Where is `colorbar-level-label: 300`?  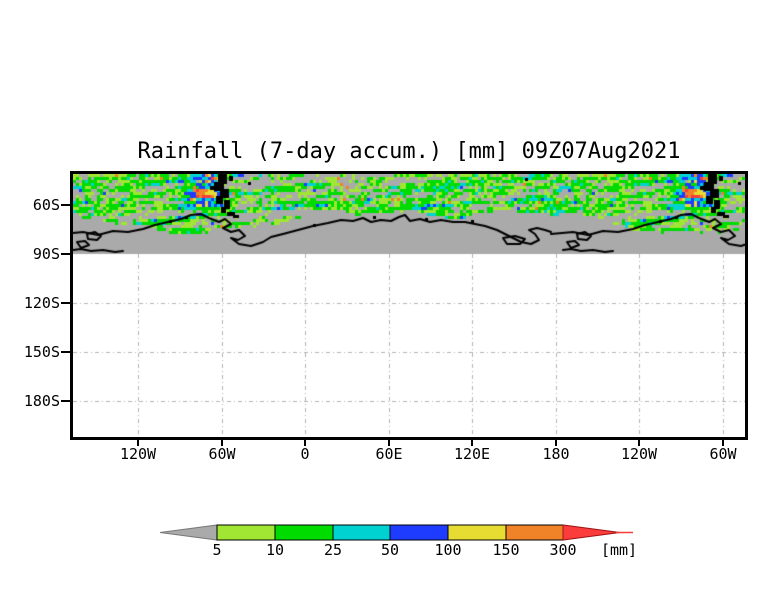 colorbar-level-label: 300 is located at coordinates (563, 550).